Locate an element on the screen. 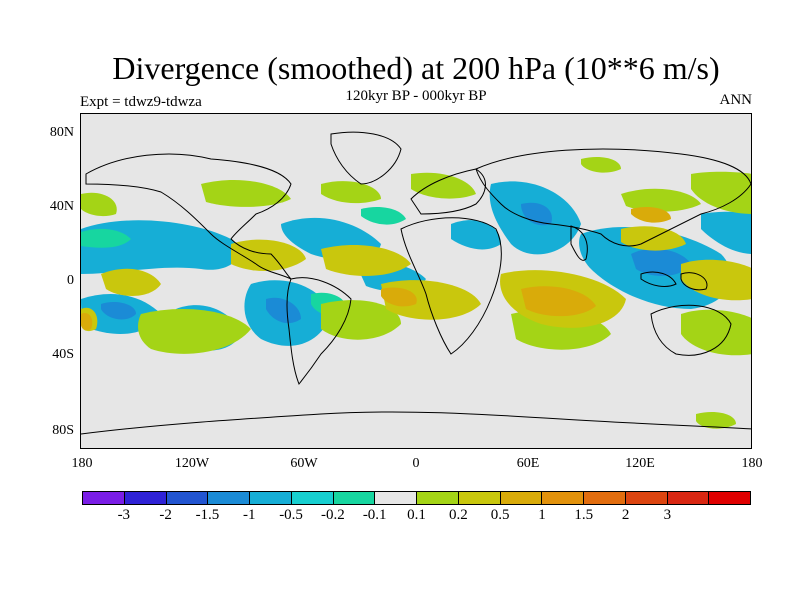 This screenshot has height=600, width=800. colorbar-label: -2 is located at coordinates (165, 515).